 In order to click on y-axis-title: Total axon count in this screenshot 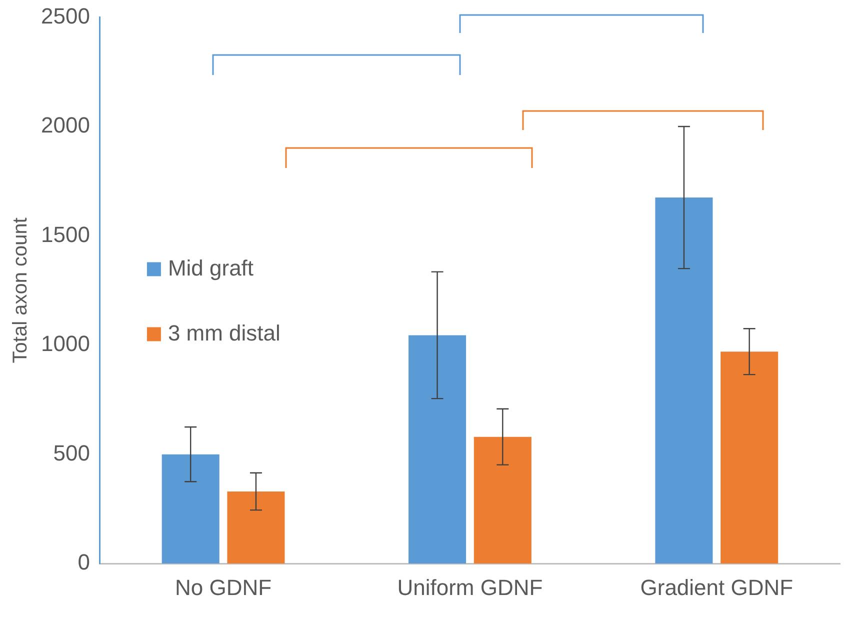, I will do `click(21, 290)`.